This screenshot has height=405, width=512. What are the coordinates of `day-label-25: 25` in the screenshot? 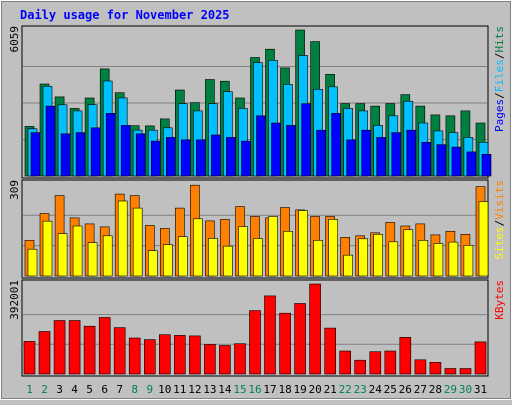 It's located at (390, 389).